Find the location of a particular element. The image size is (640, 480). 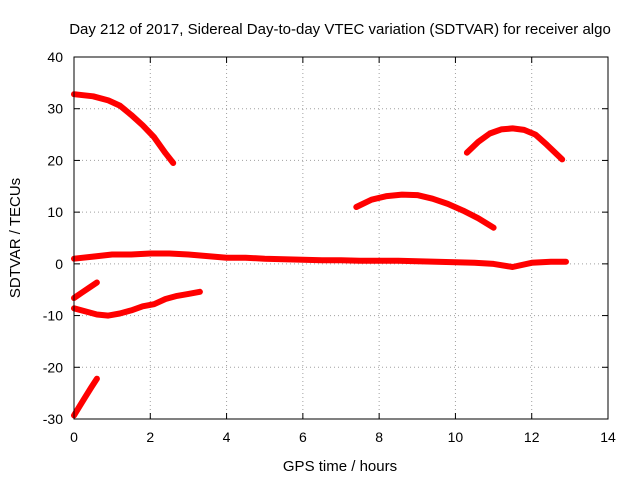

series-track-b is located at coordinates (514, 144).